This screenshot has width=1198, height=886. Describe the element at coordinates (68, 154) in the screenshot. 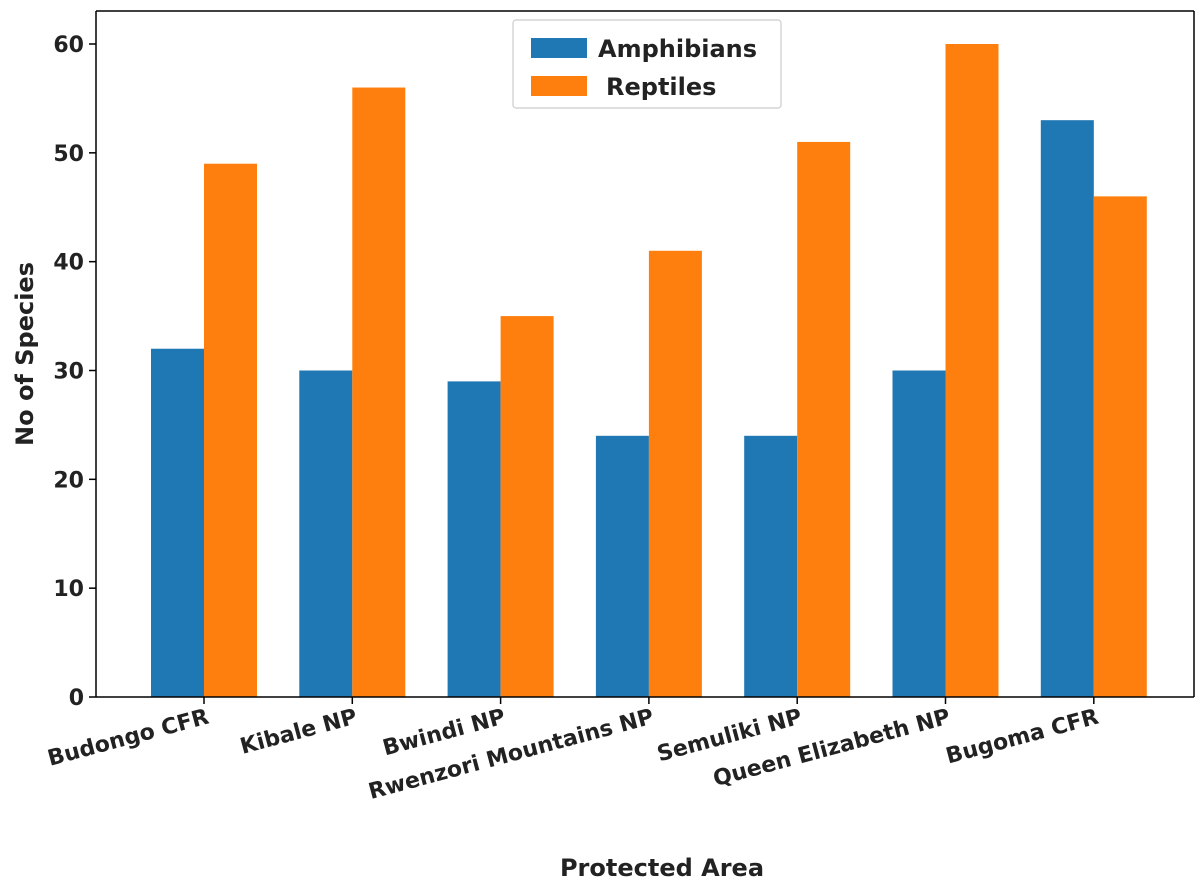

I see `y-tick-label: 50` at that location.